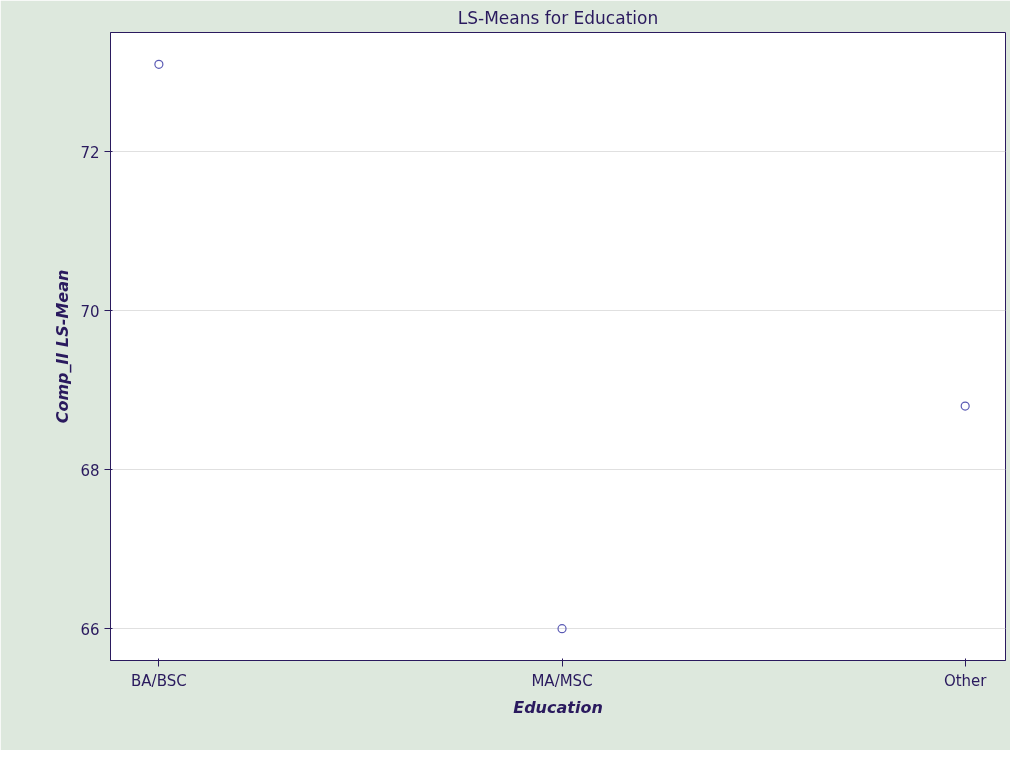  What do you see at coordinates (159, 680) in the screenshot?
I see `x-tick-label: BA/BSC` at bounding box center [159, 680].